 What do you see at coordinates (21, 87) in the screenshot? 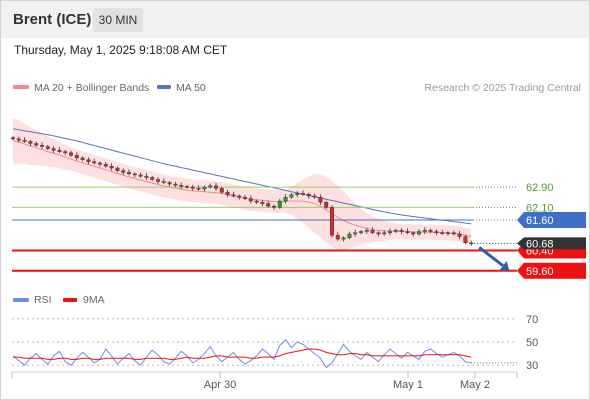
I see `ma20-legend-swatch` at bounding box center [21, 87].